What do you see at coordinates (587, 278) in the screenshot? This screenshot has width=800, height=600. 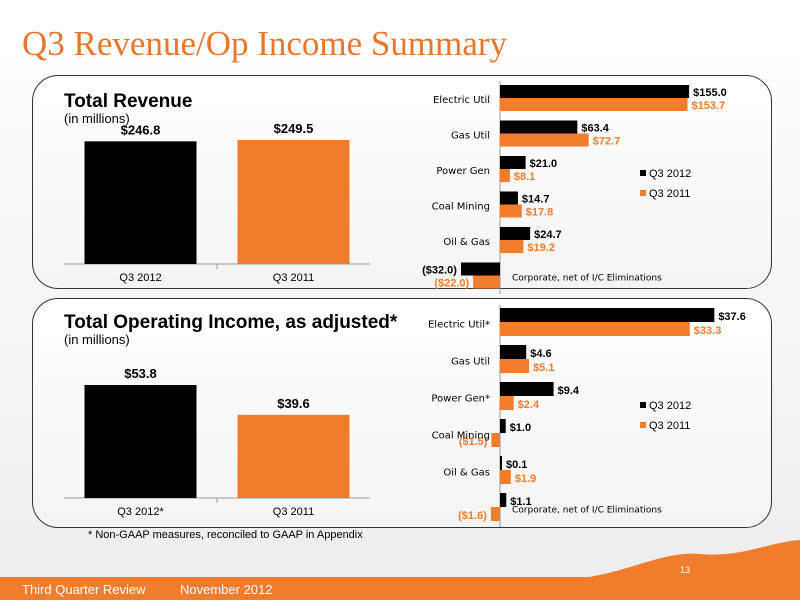 I see `revenue-segment-category-label: Corporate, net of I/C Eliminations` at bounding box center [587, 278].